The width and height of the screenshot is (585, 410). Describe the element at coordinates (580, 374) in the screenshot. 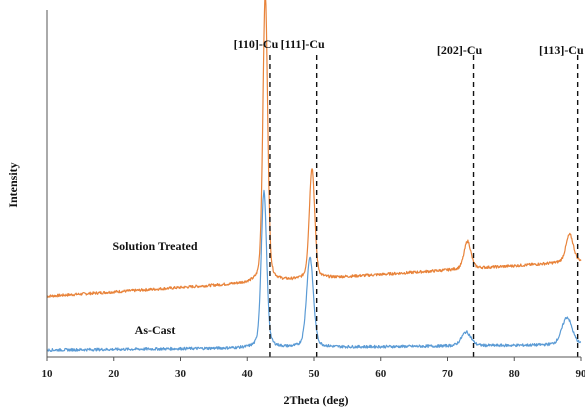

I see `x-tick-label: 90` at that location.